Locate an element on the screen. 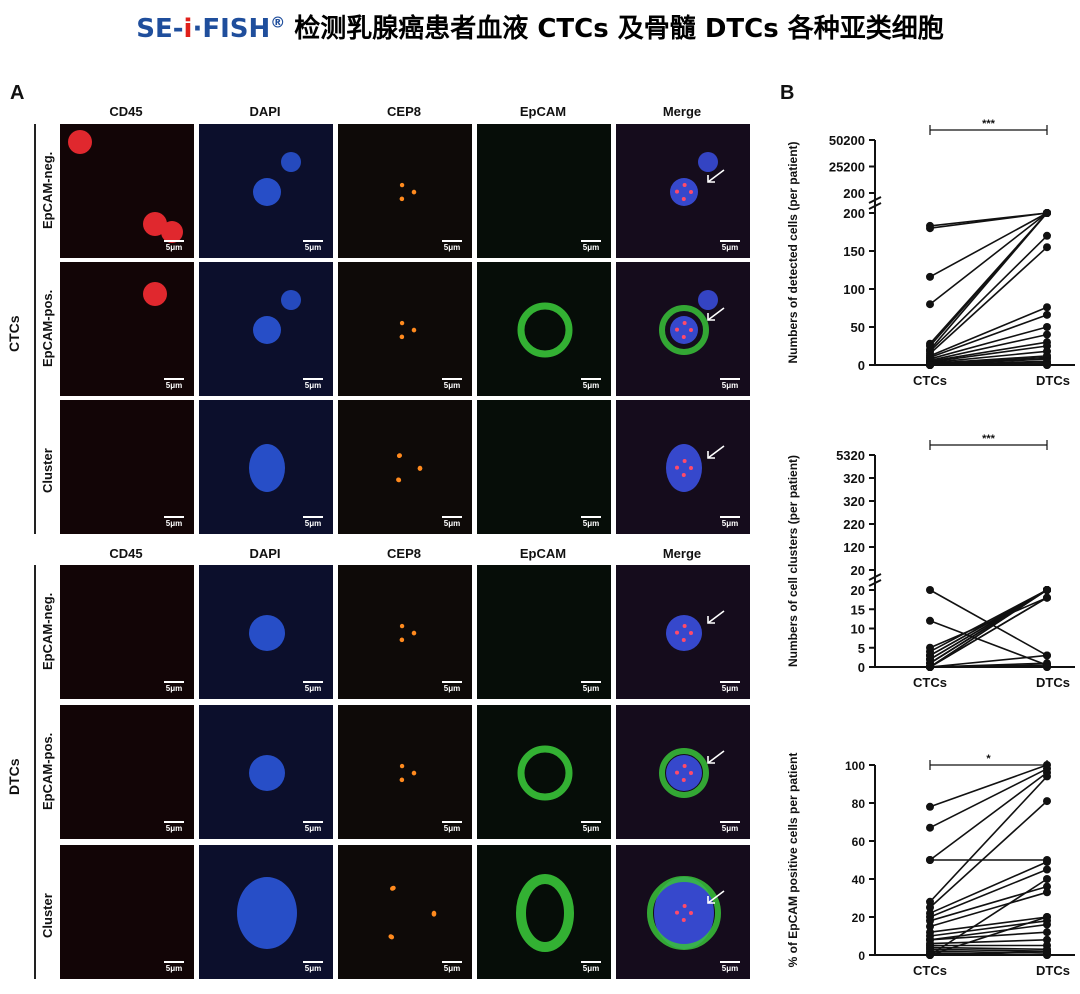 The width and height of the screenshot is (1080, 994). row-label: EpCAM-neg. is located at coordinates (47, 190).